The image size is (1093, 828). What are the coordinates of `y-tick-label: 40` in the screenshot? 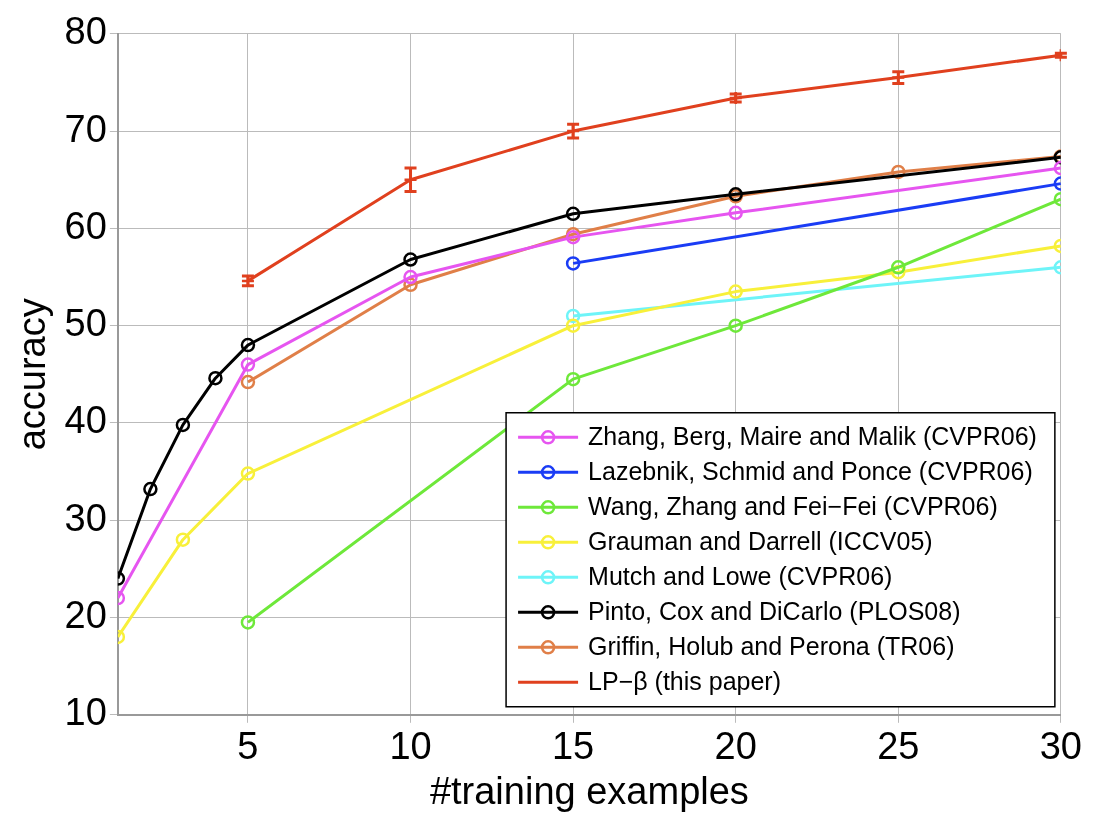 It's located at (85, 420).